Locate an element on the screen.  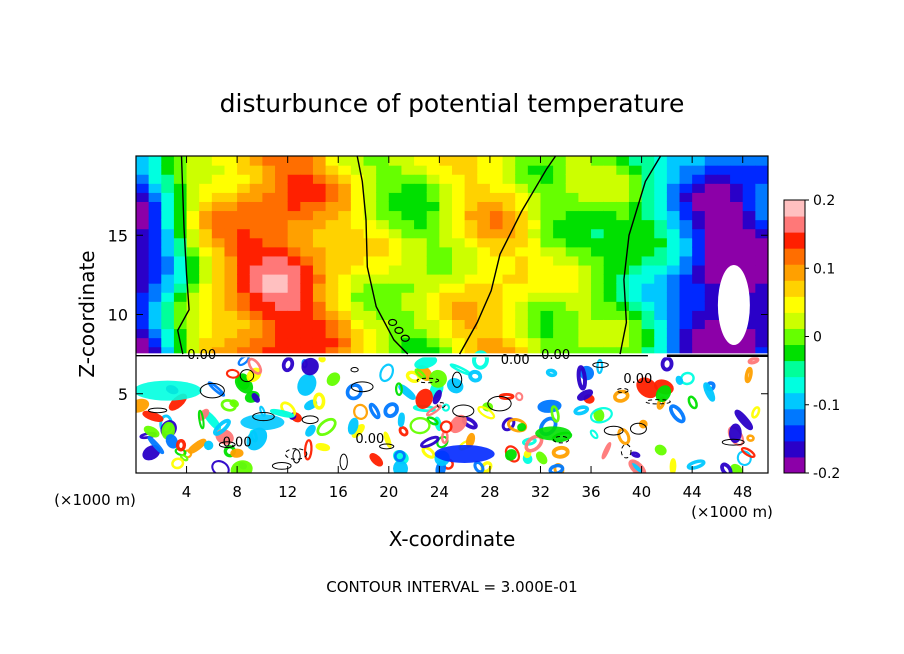
contour-loop is located at coordinates (658, 402).